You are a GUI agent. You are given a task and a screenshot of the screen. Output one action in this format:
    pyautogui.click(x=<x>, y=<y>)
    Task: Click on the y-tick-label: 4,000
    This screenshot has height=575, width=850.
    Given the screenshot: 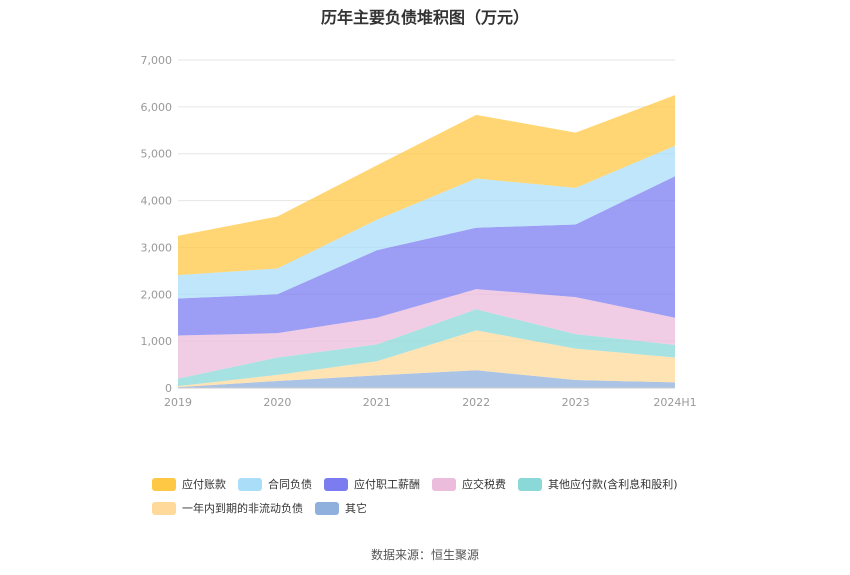 What is the action you would take?
    pyautogui.click(x=157, y=201)
    